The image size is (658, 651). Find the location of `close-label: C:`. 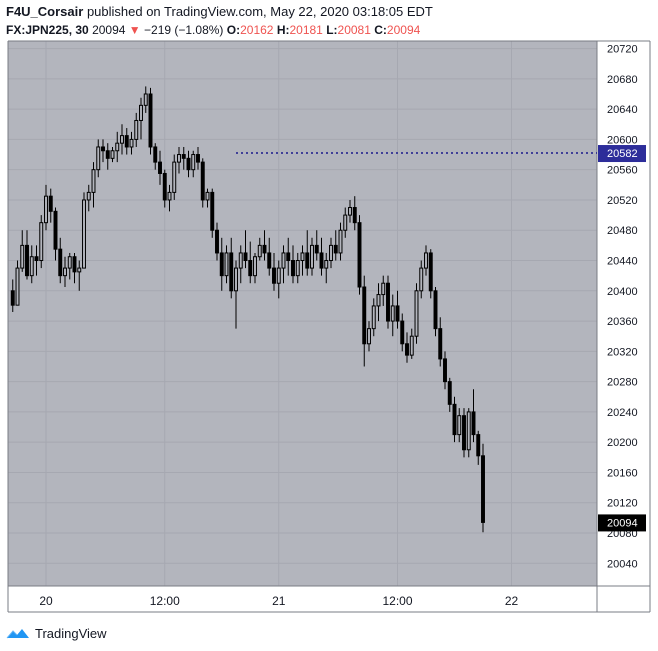

close-label: C: is located at coordinates (380, 30).